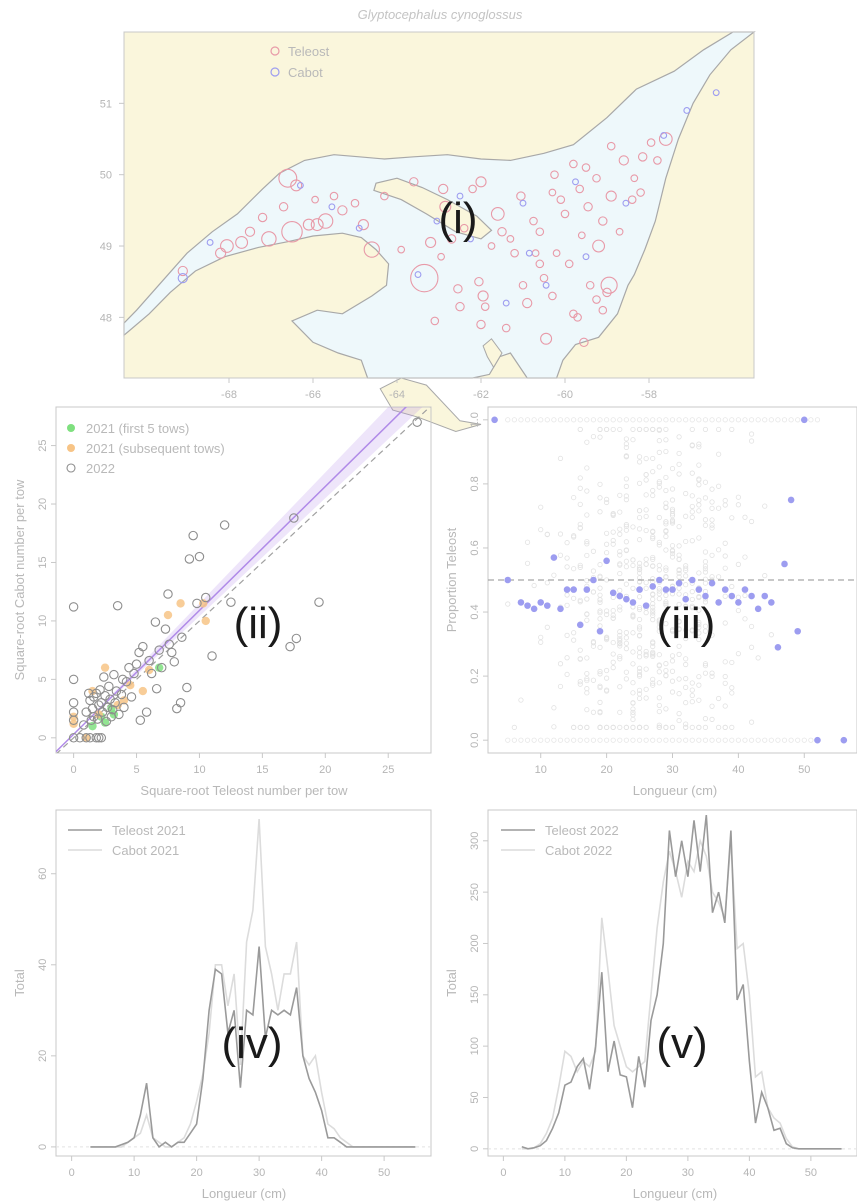 This screenshot has height=1204, width=857. I want to click on x-tick-label: -64, so click(397, 395).